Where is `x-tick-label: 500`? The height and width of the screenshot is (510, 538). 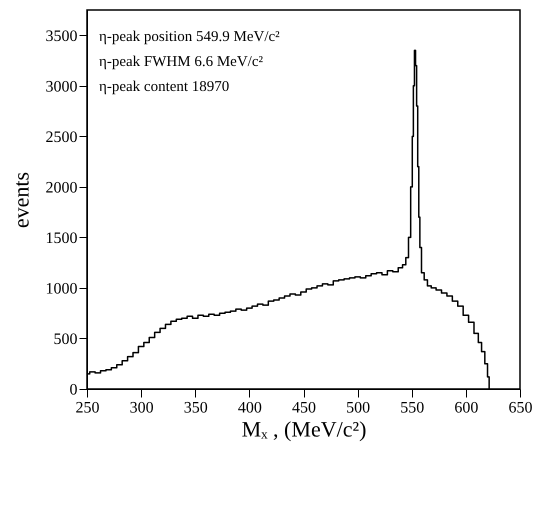 x-tick-label: 500 is located at coordinates (358, 408).